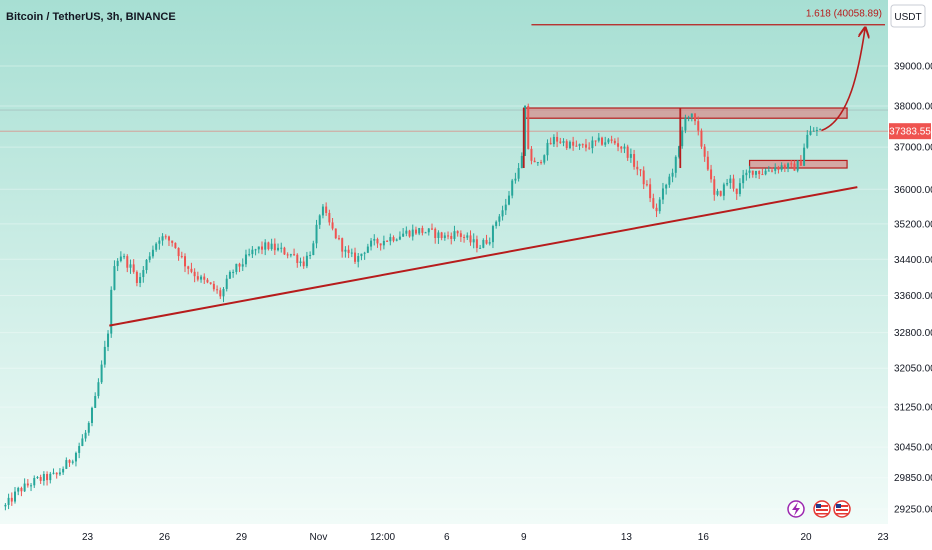  What do you see at coordinates (796, 509) in the screenshot?
I see `lightning-icon` at bounding box center [796, 509].